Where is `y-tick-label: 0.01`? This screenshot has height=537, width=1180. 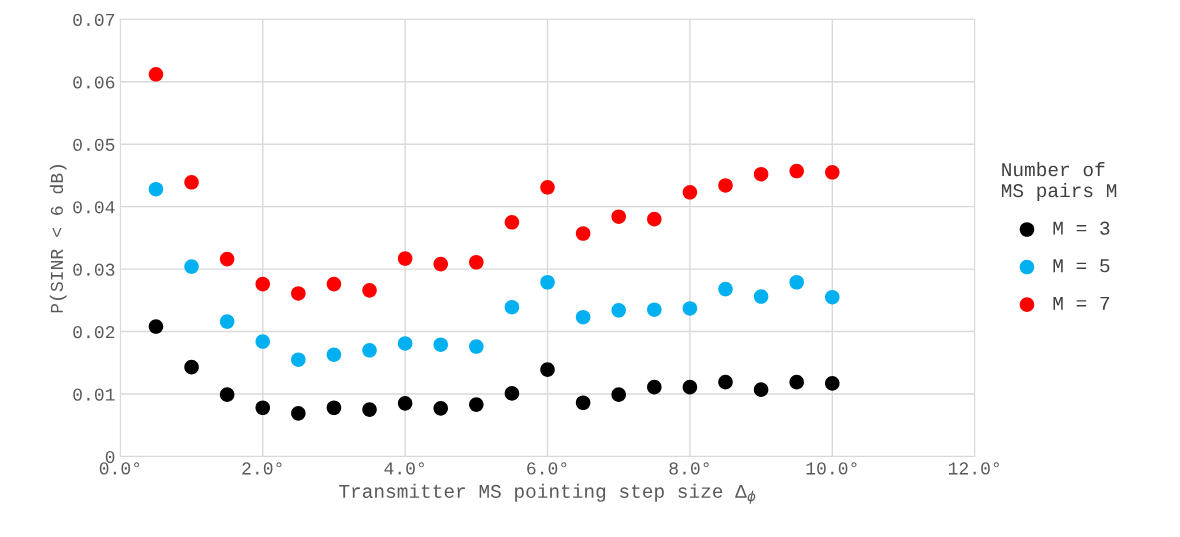
y-tick-label: 0.01 is located at coordinates (94, 394).